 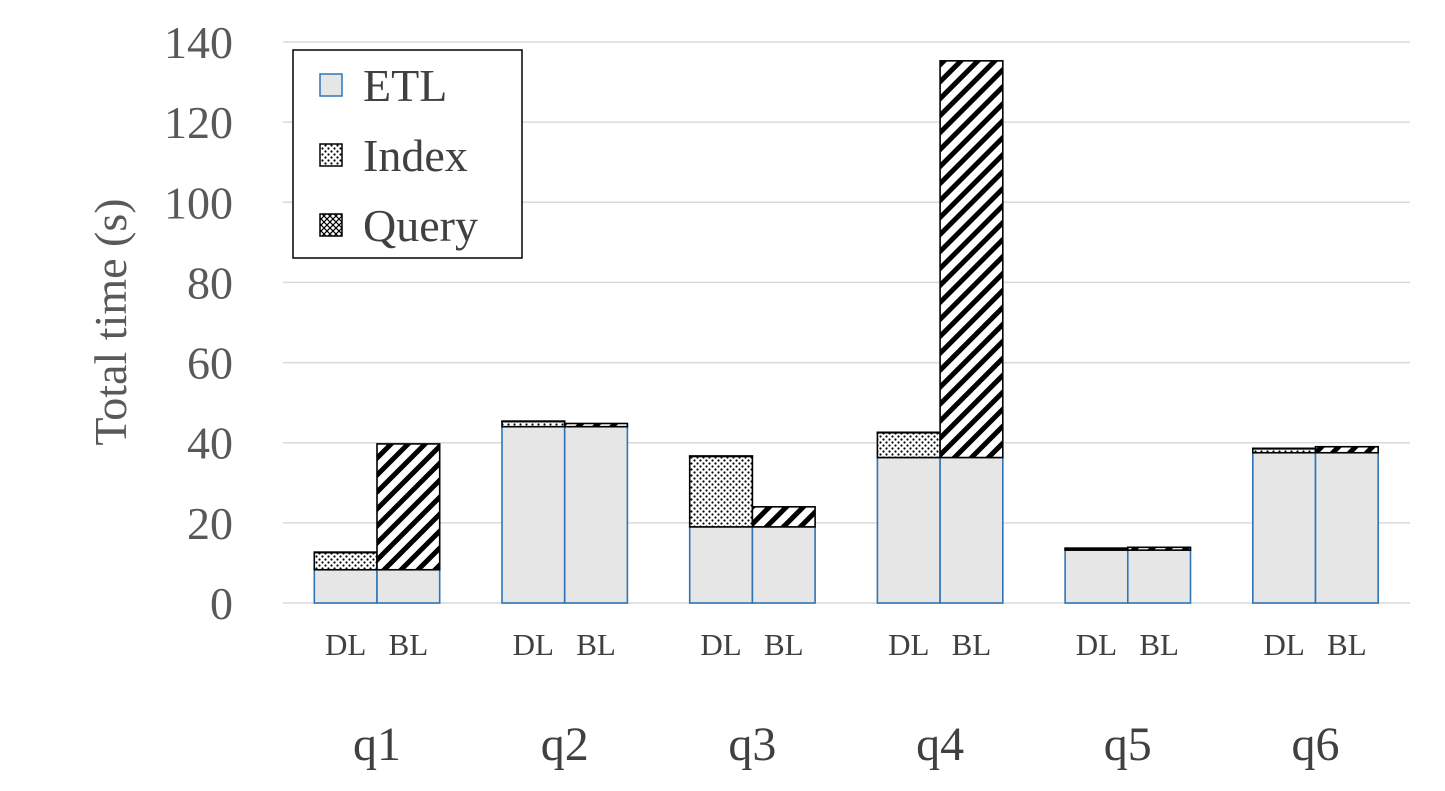 I want to click on group-label-q3: q3, so click(x=752, y=744).